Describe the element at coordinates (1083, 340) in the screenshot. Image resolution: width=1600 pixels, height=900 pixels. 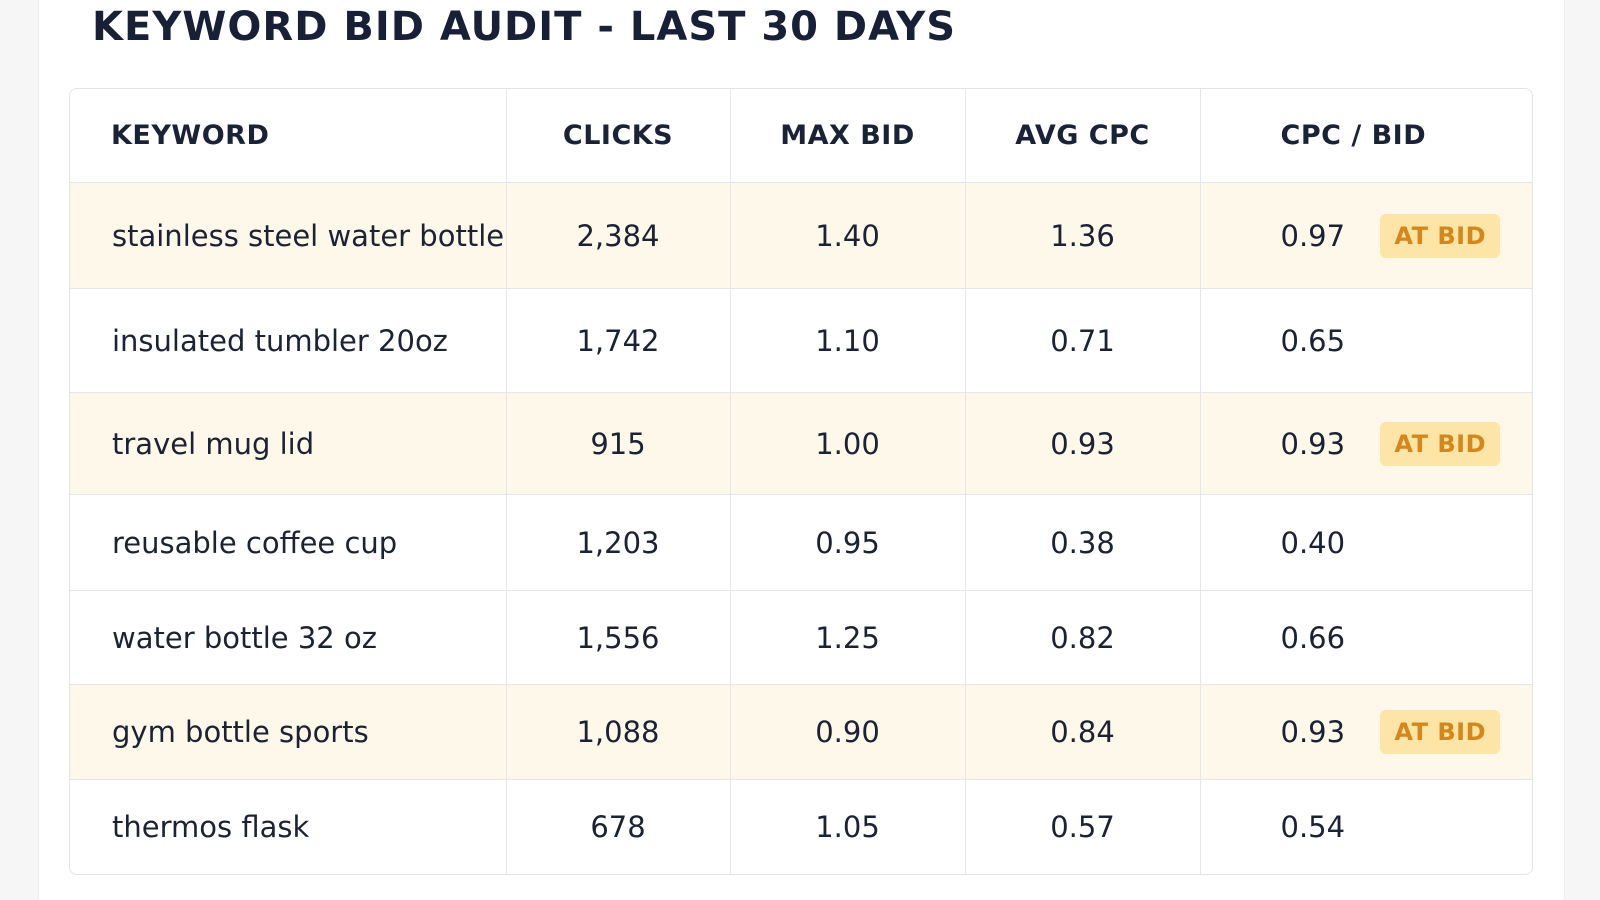
I see `avg-cpc-cell: 0.71` at that location.